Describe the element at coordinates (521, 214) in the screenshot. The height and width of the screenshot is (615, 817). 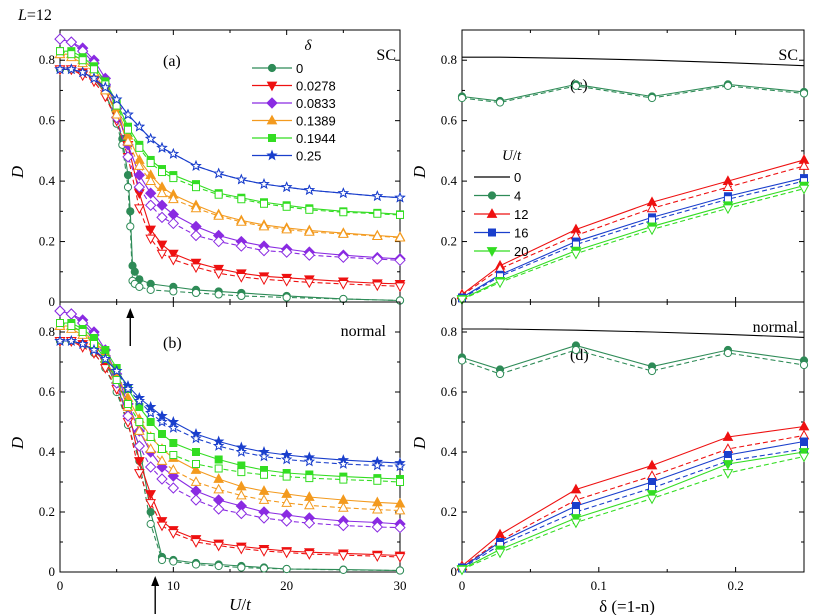
I see `legend-label: 12` at that location.